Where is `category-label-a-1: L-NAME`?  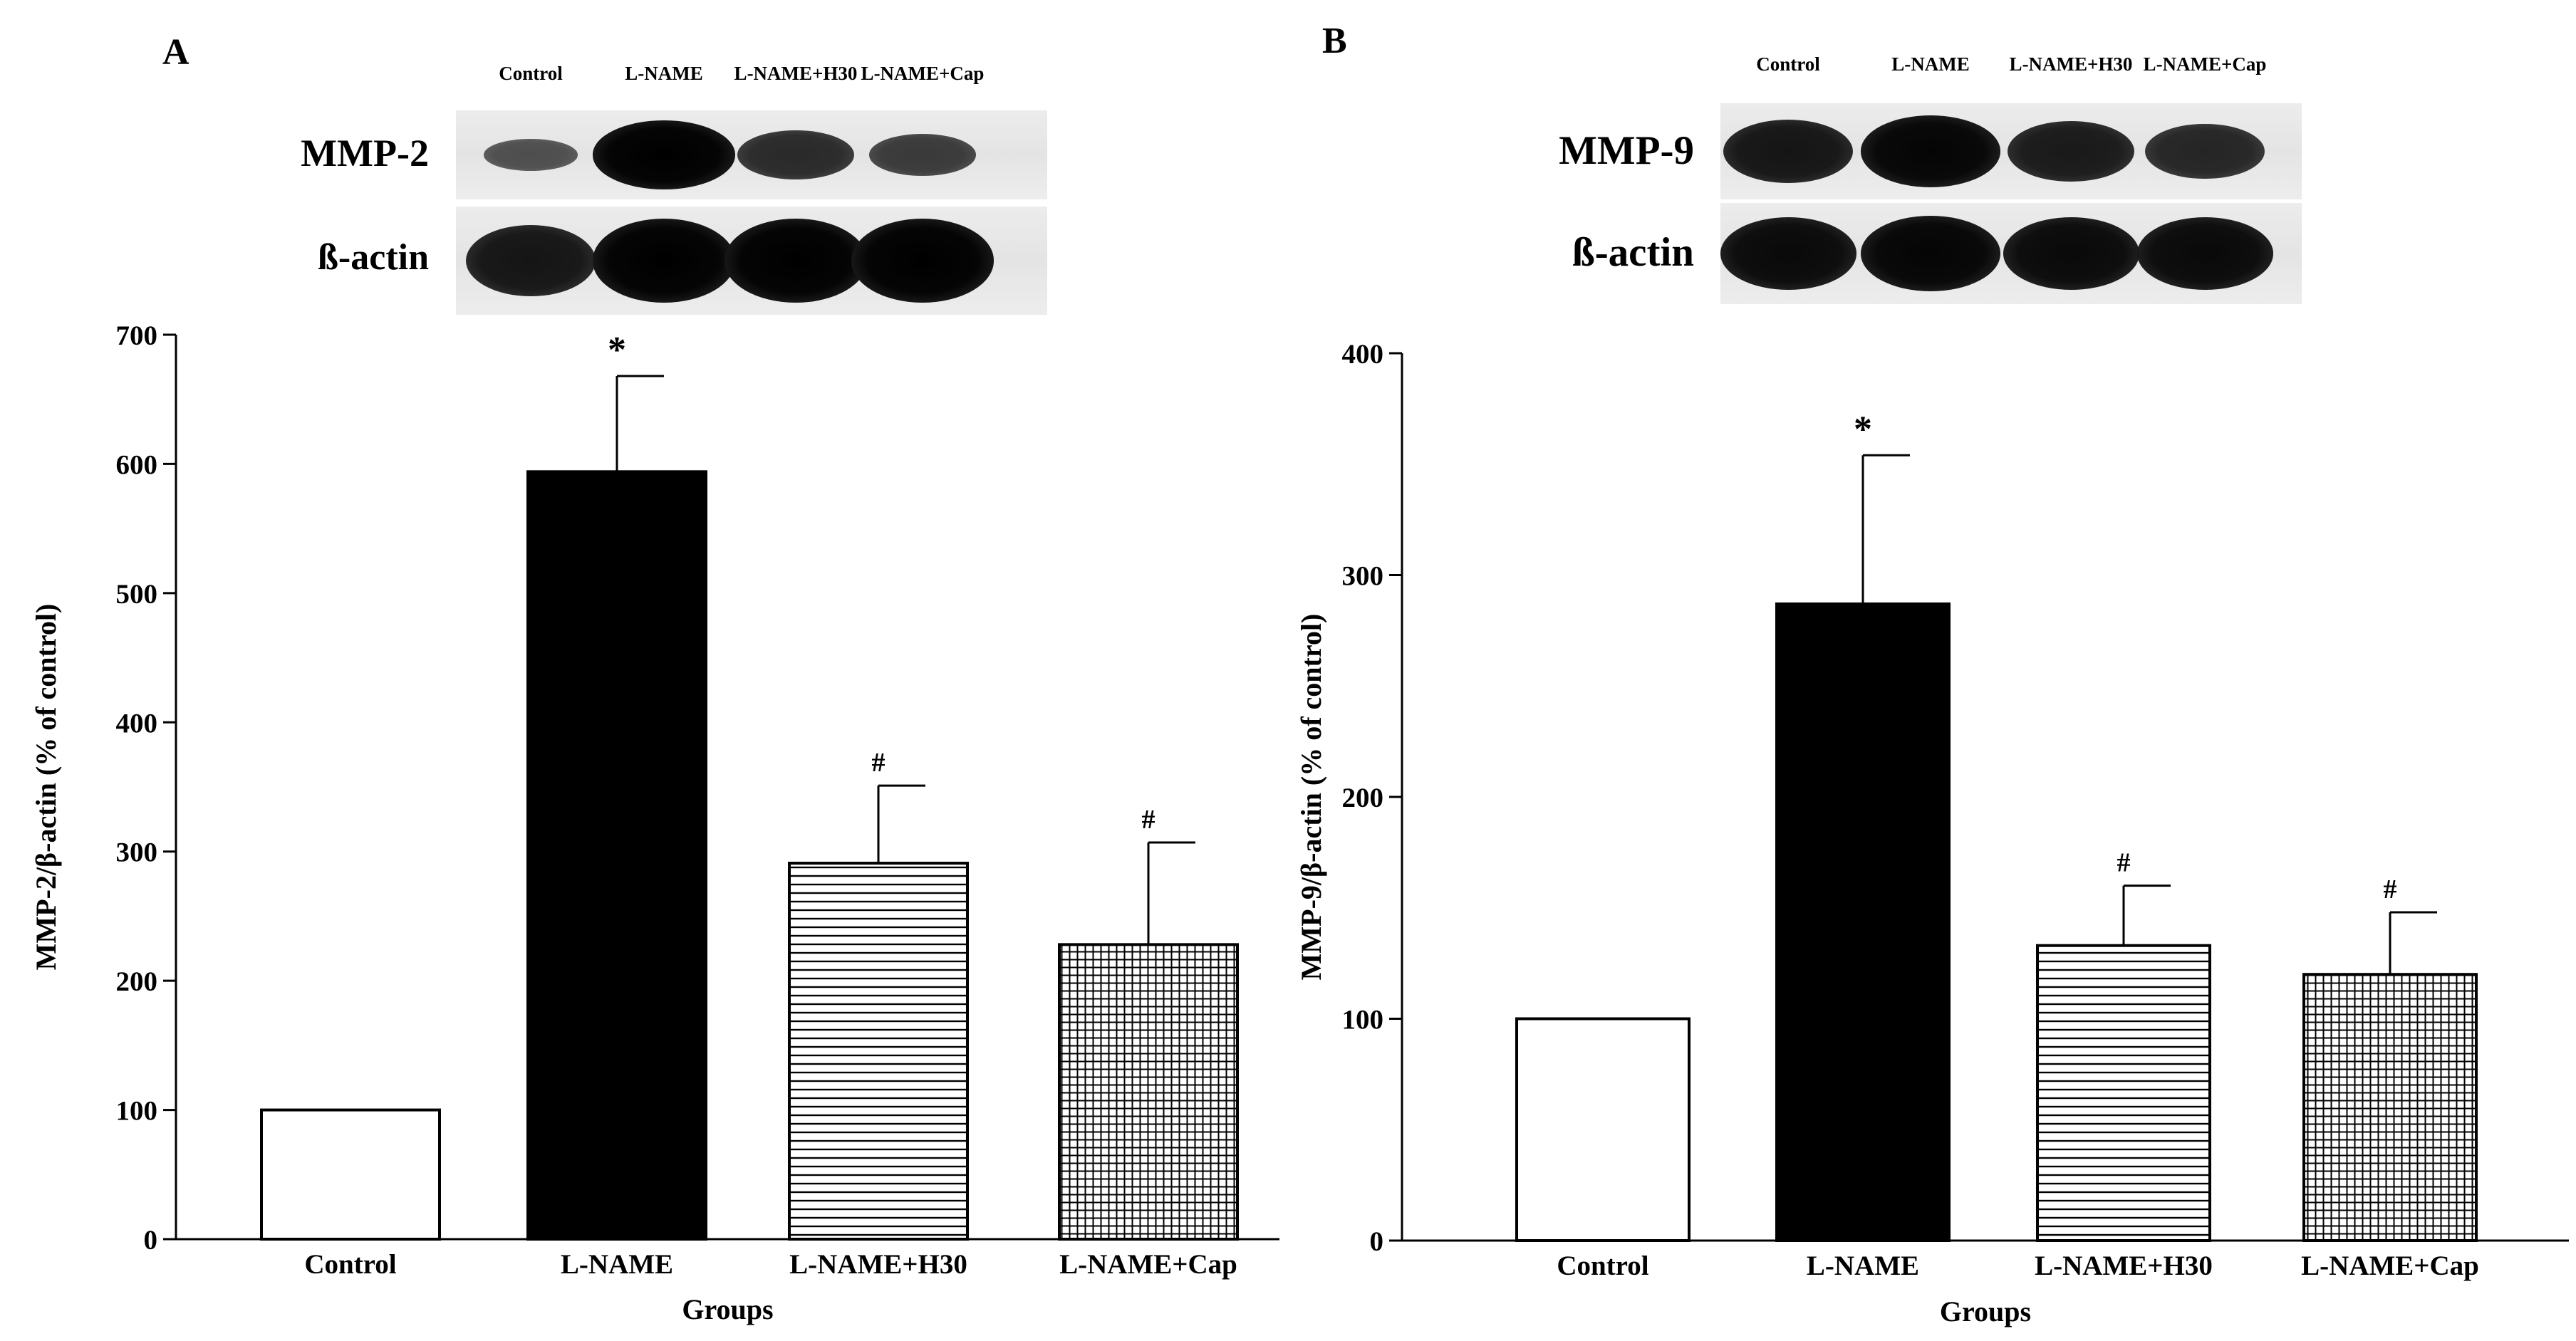
category-label-a-1: L-NAME is located at coordinates (617, 1265).